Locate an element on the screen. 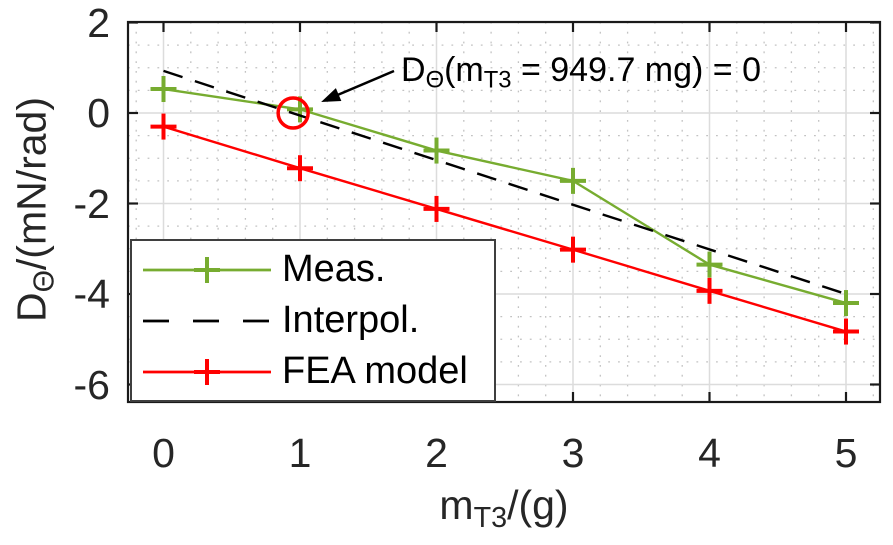  y-tick-label--2: -2 is located at coordinates (91, 203).